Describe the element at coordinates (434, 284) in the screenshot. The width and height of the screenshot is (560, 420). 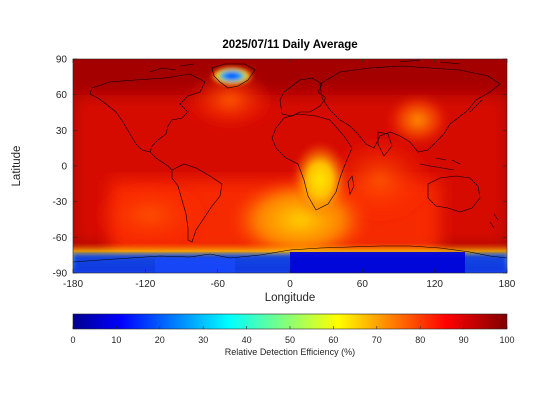
I see `x-tick-label: 120` at that location.